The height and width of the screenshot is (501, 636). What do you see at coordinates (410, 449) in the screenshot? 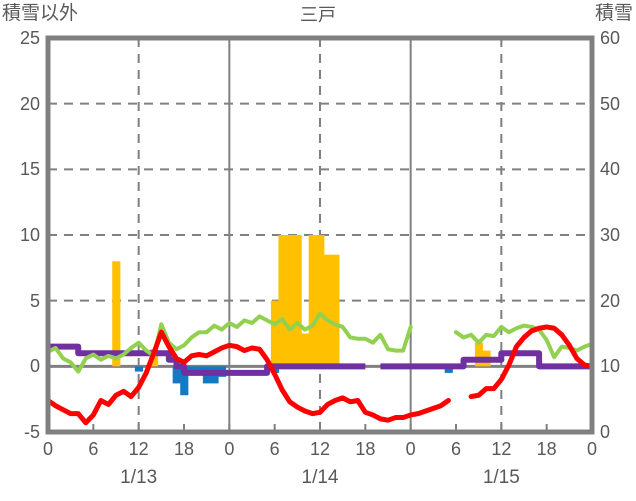
I see `x-tick-48: 0` at bounding box center [410, 449].